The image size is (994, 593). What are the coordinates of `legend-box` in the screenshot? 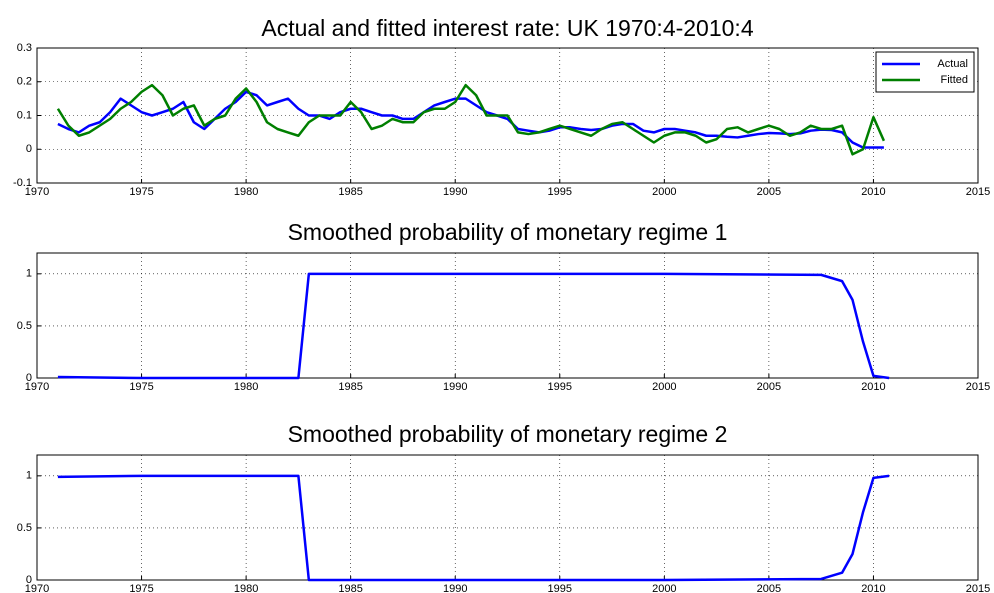 It's located at (925, 72).